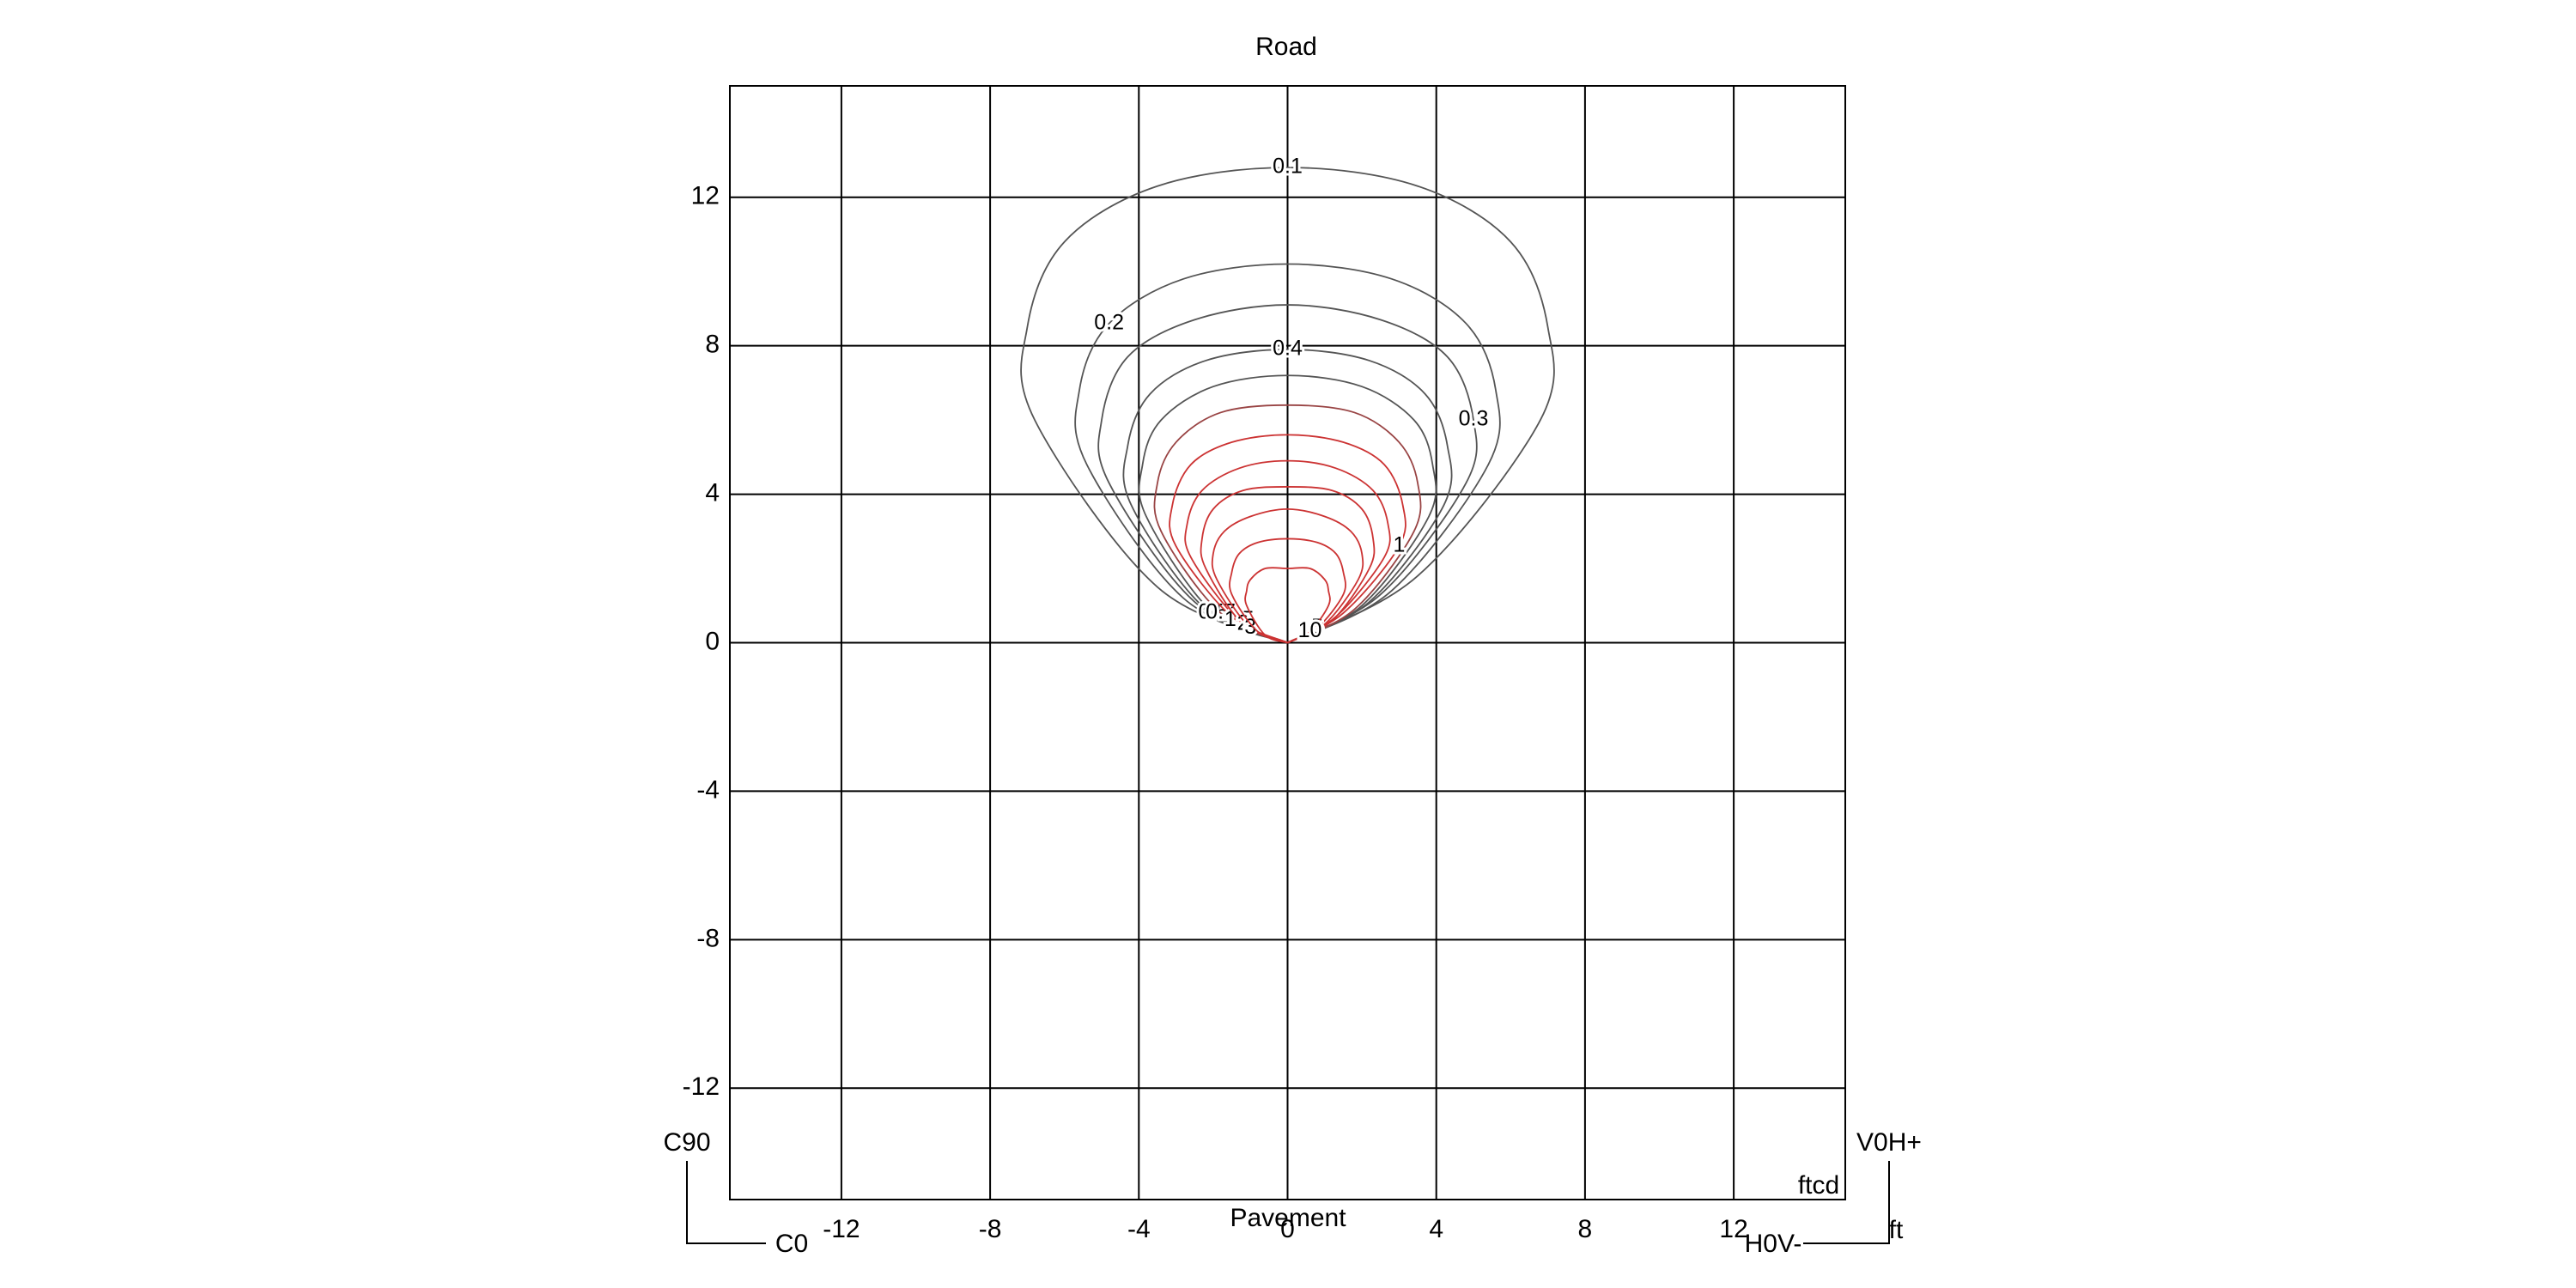  What do you see at coordinates (1733, 1229) in the screenshot?
I see `x-tick-label: 12` at bounding box center [1733, 1229].